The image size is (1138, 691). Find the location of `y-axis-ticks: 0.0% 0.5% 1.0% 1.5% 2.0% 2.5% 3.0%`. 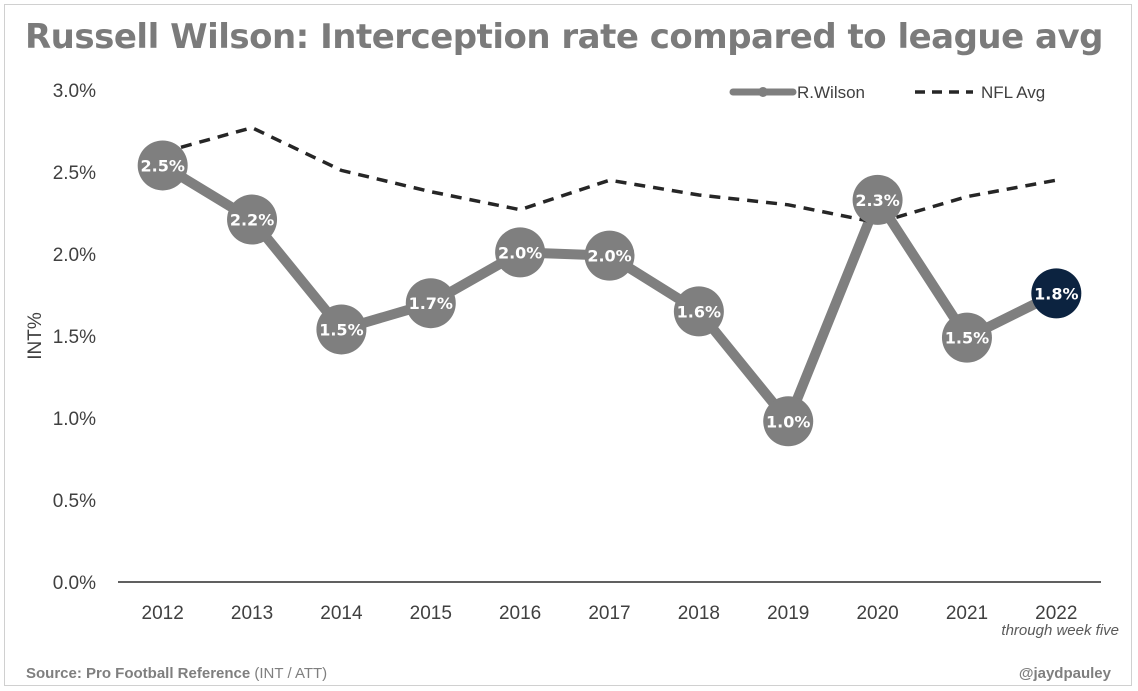

y-axis-ticks: 0.0% 0.5% 1.0% 1.5% 2.0% 2.5% 3.0% is located at coordinates (74, 337).